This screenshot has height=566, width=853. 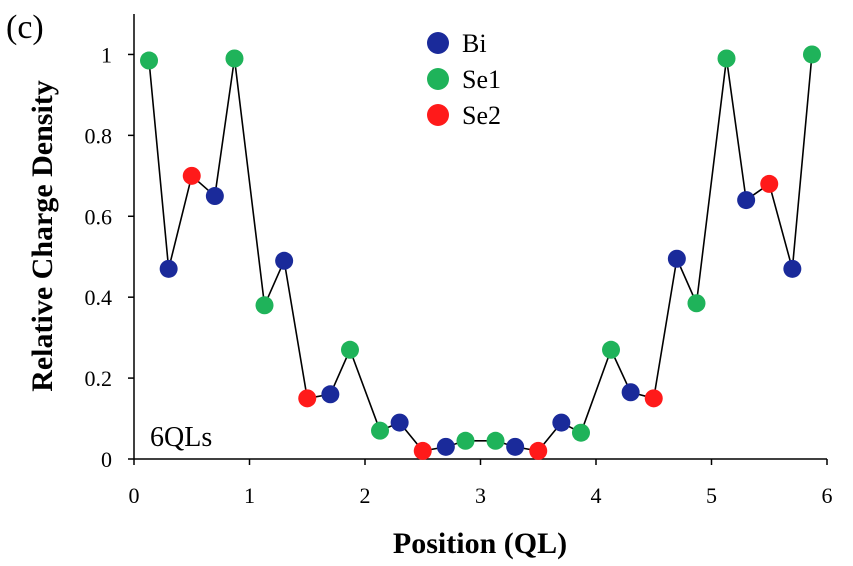 What do you see at coordinates (106, 54) in the screenshot?
I see `y-tick-label: 1` at bounding box center [106, 54].